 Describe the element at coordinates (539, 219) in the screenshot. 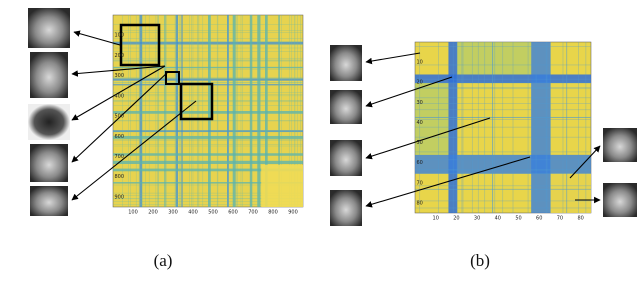

I see `x-tick-label: 60` at that location.